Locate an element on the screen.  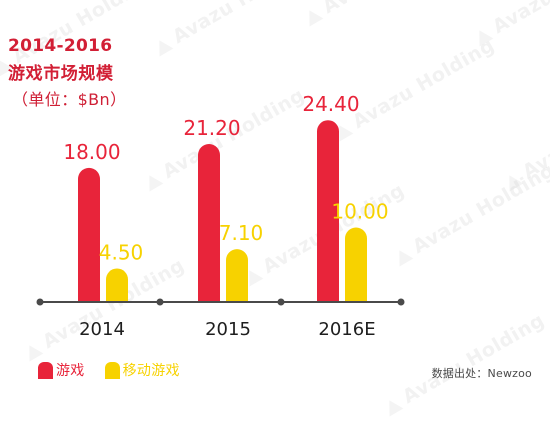
bar-games-2014 is located at coordinates (89, 234).